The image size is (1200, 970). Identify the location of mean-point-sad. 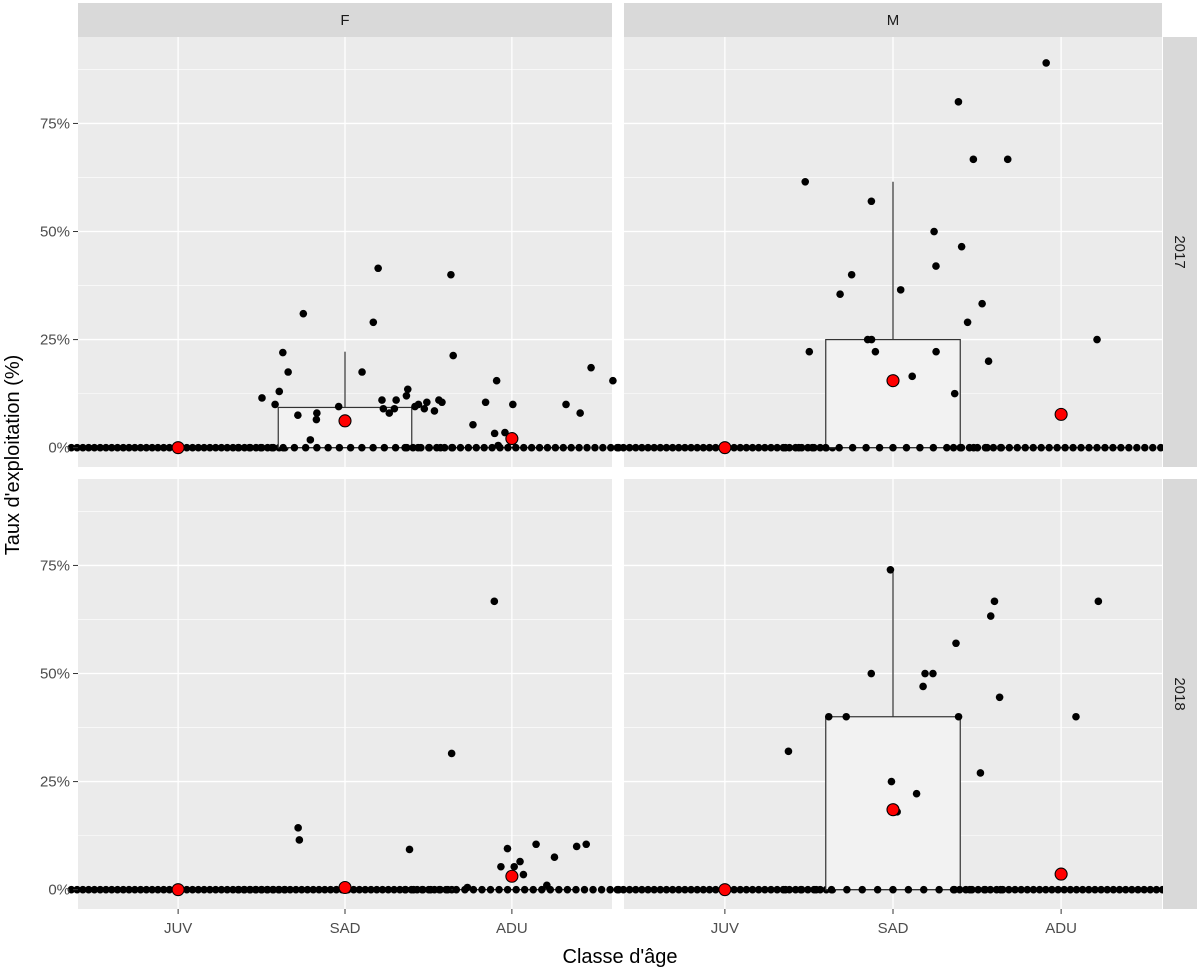
(893, 381).